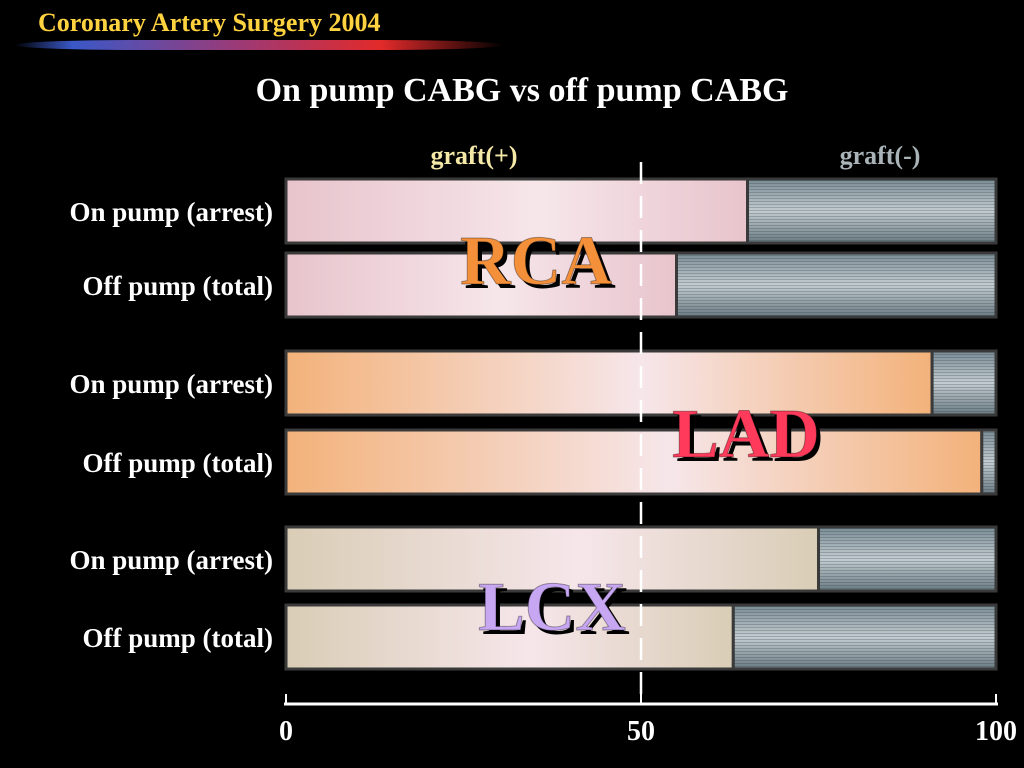 Image resolution: width=1024 pixels, height=768 pixels. Describe the element at coordinates (880, 155) in the screenshot. I see `legend-entry-graft-negative: graft(-)` at that location.